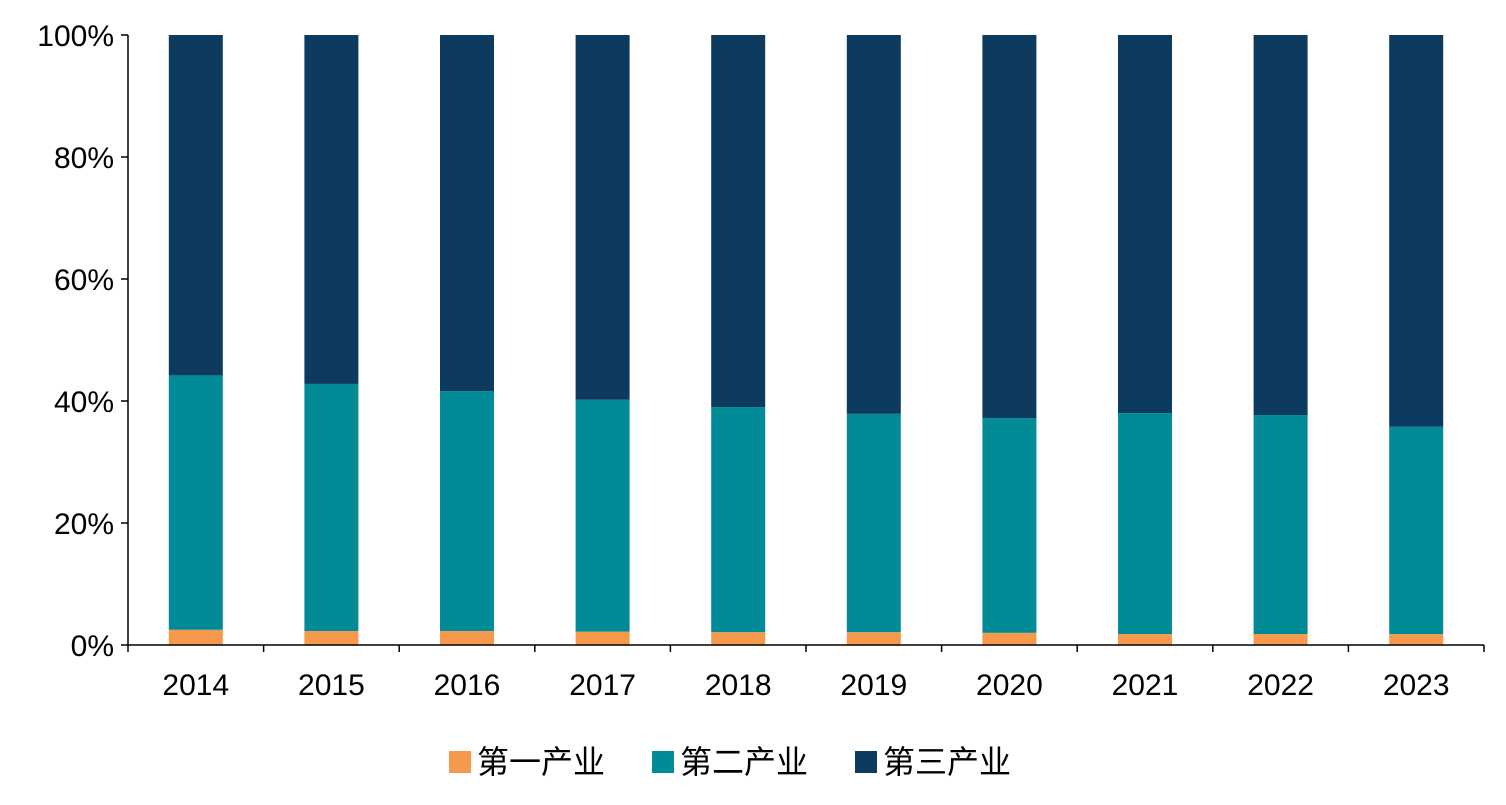  What do you see at coordinates (84, 158) in the screenshot?
I see `y-tick-label: 80%` at bounding box center [84, 158].